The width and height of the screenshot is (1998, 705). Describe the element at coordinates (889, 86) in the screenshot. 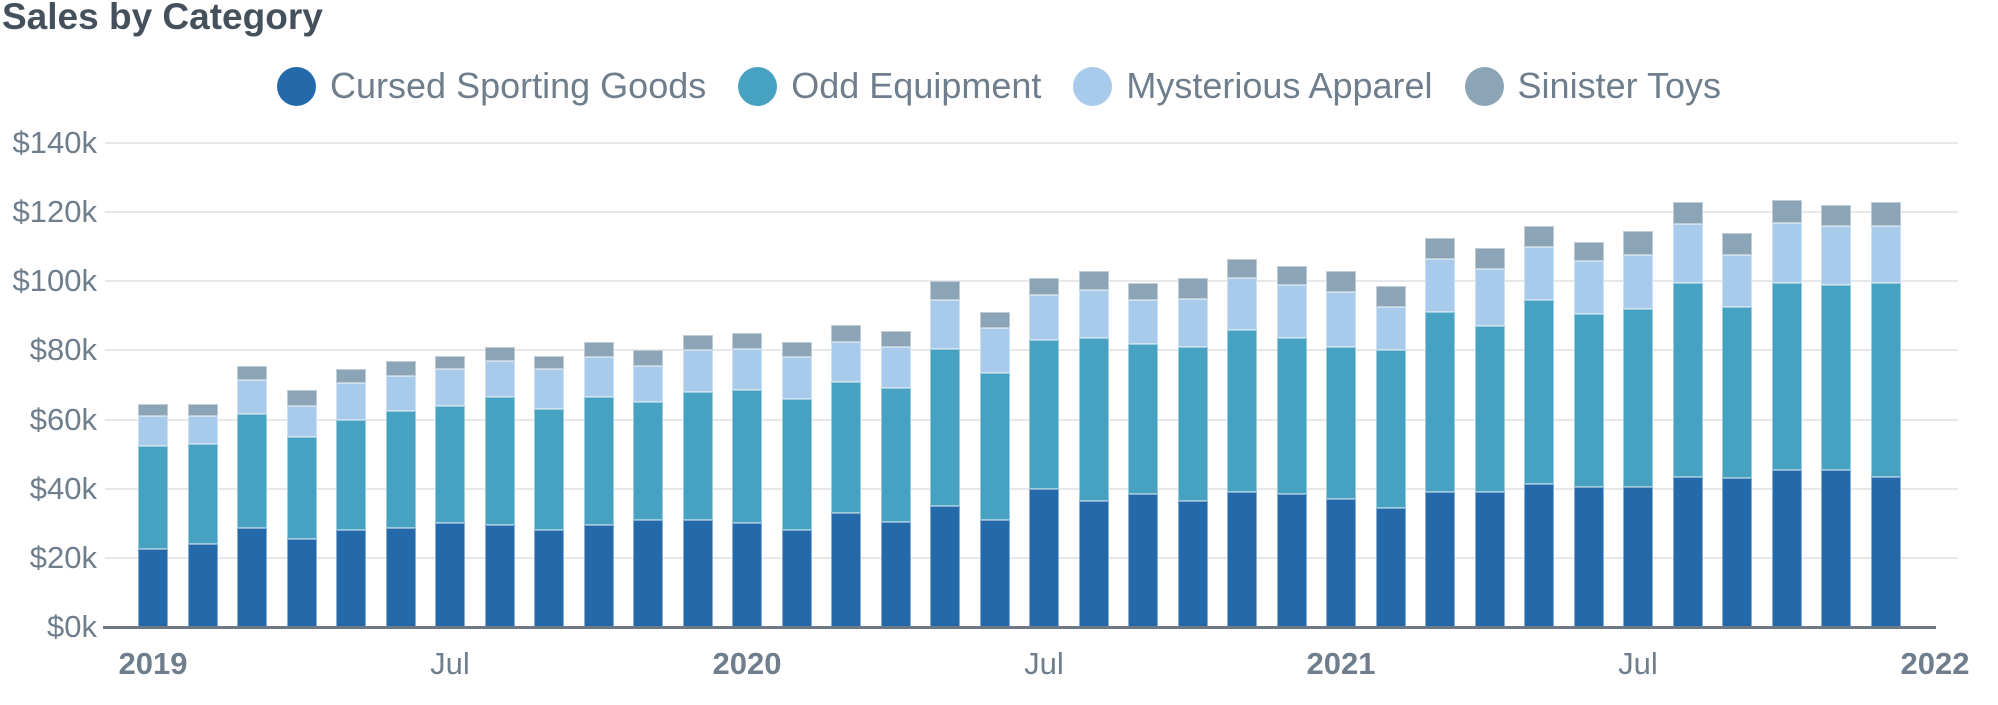

I see `legend-item-odd-equipment: Odd Equipment` at that location.